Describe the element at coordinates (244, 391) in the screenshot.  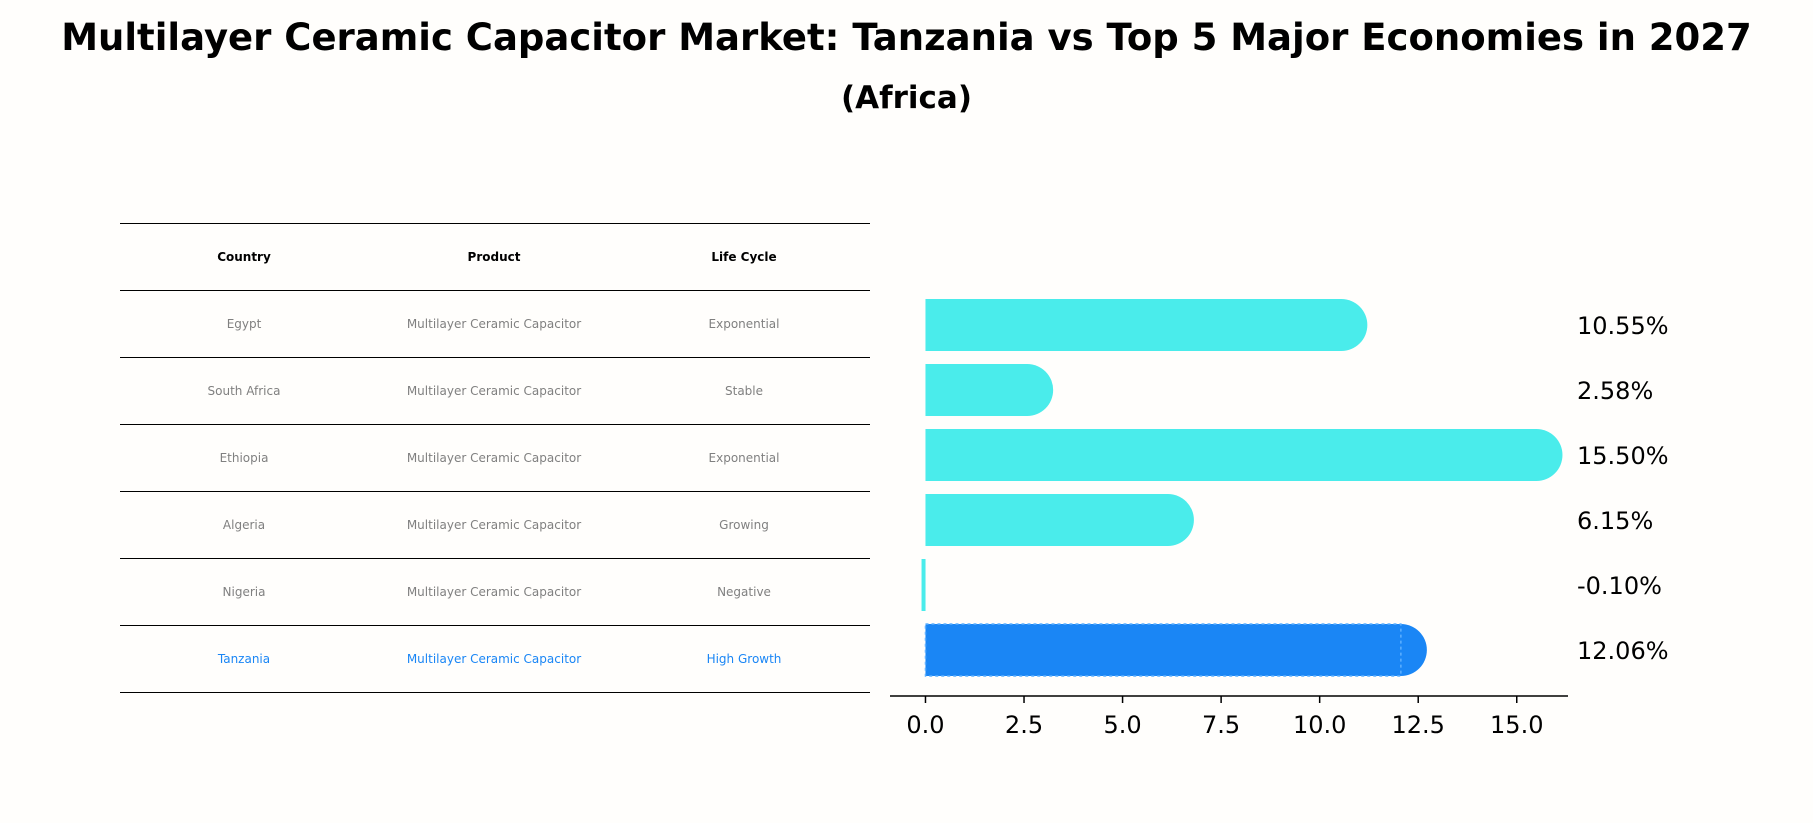
I see `country-cell: South Africa` at that location.